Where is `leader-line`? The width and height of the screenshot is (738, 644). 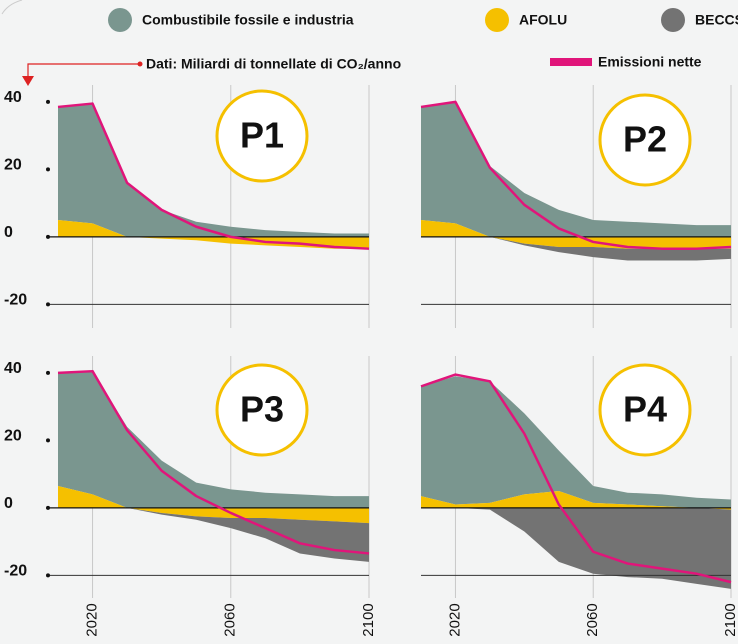
leader-line is located at coordinates (83, 70).